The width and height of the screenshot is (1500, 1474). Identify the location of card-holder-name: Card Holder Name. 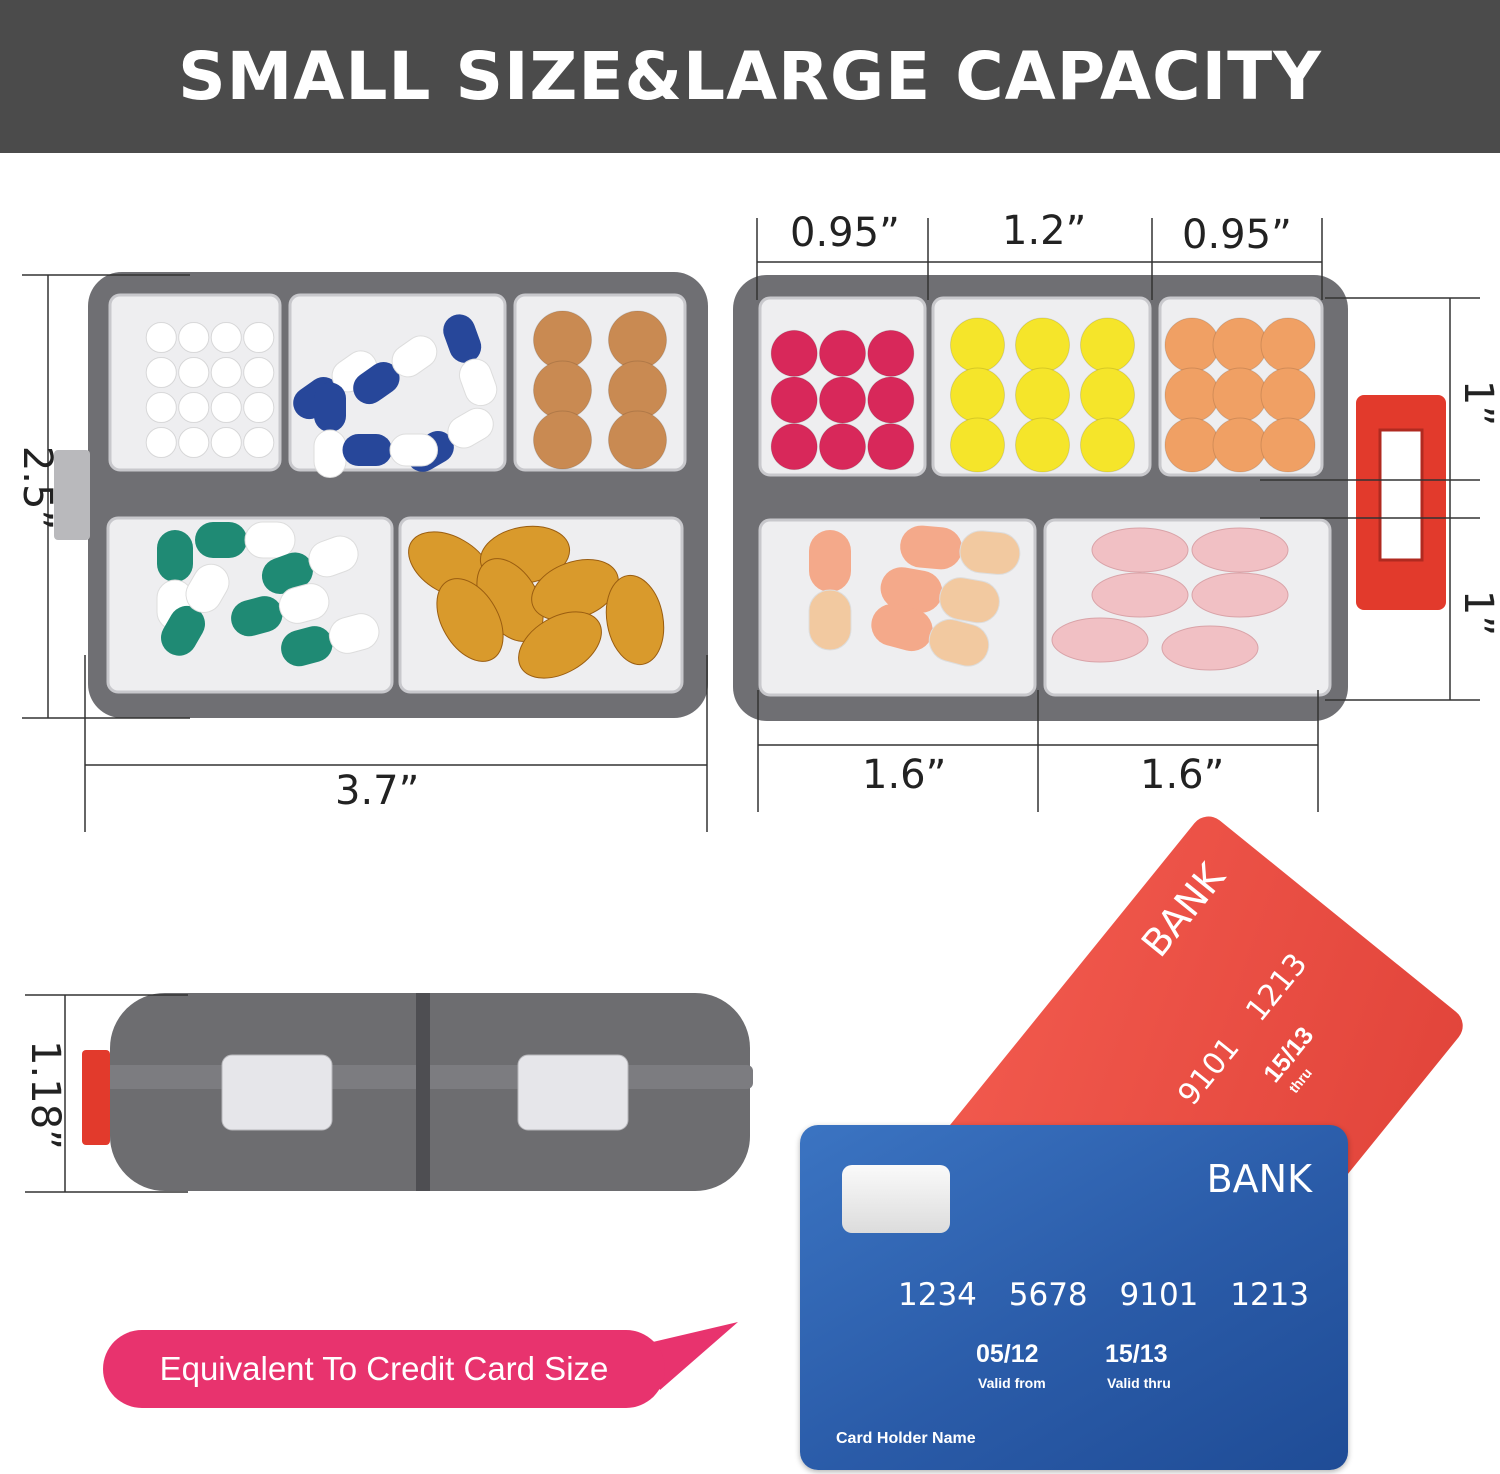
(906, 1438).